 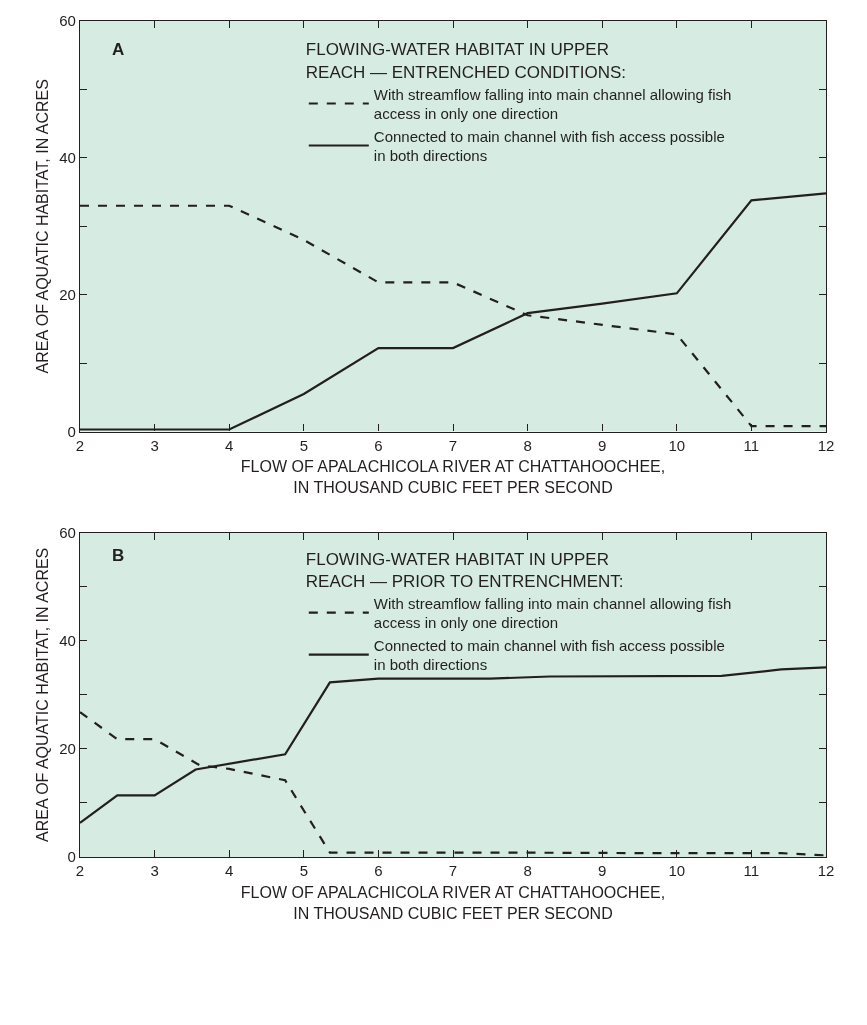 I want to click on annotation: B, so click(x=118, y=555).